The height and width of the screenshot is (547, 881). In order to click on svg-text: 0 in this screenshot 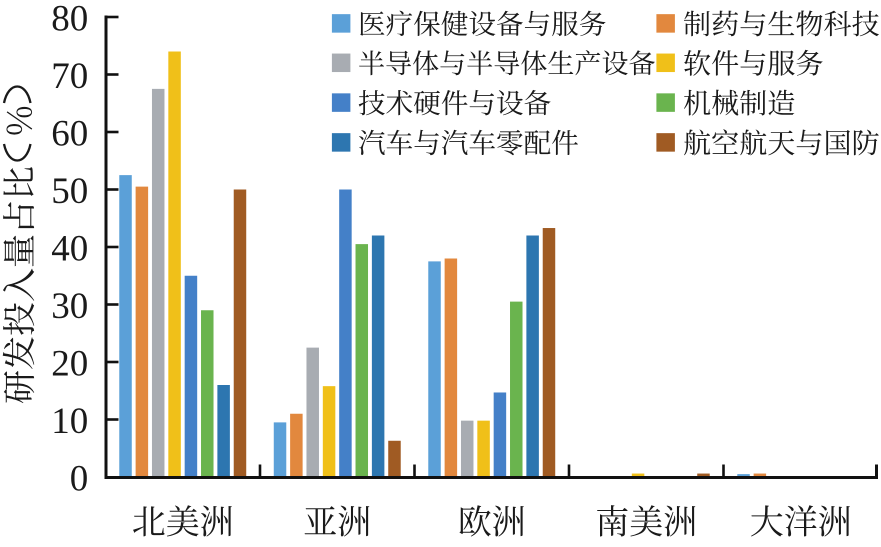, I will do `click(79, 478)`.